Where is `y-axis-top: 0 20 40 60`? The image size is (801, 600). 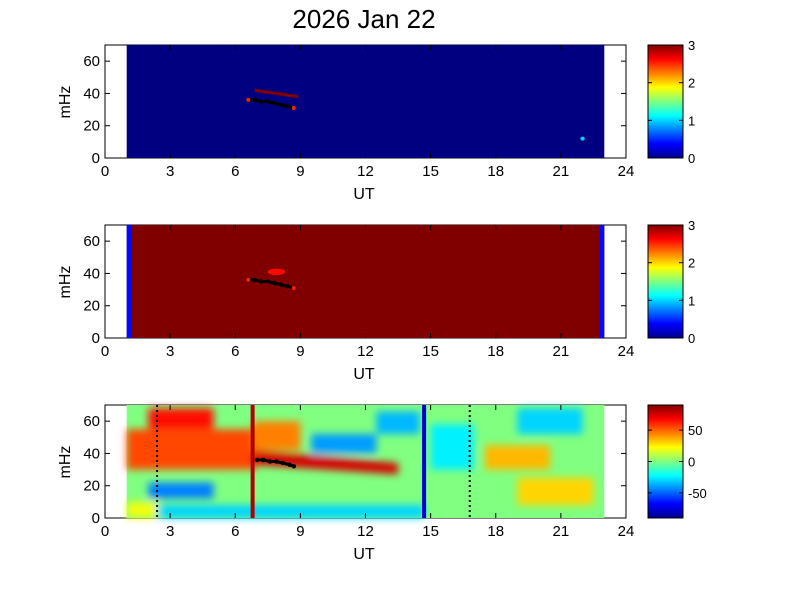 y-axis-top: 0 20 40 60 is located at coordinates (354, 110).